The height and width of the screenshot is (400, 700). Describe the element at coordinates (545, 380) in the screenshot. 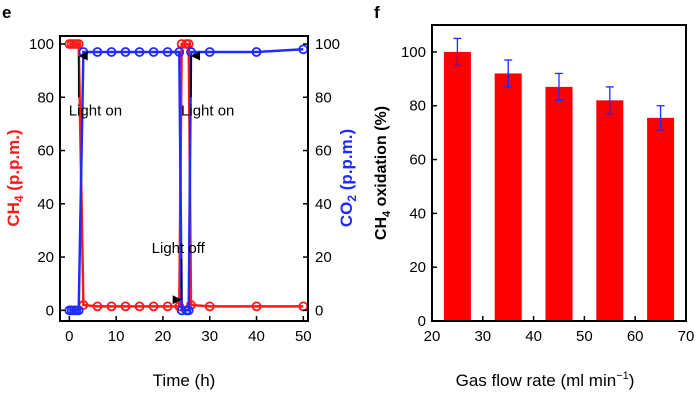

I see `panel-f-x-axis-title: Gas flow rate (ml min−1)` at that location.